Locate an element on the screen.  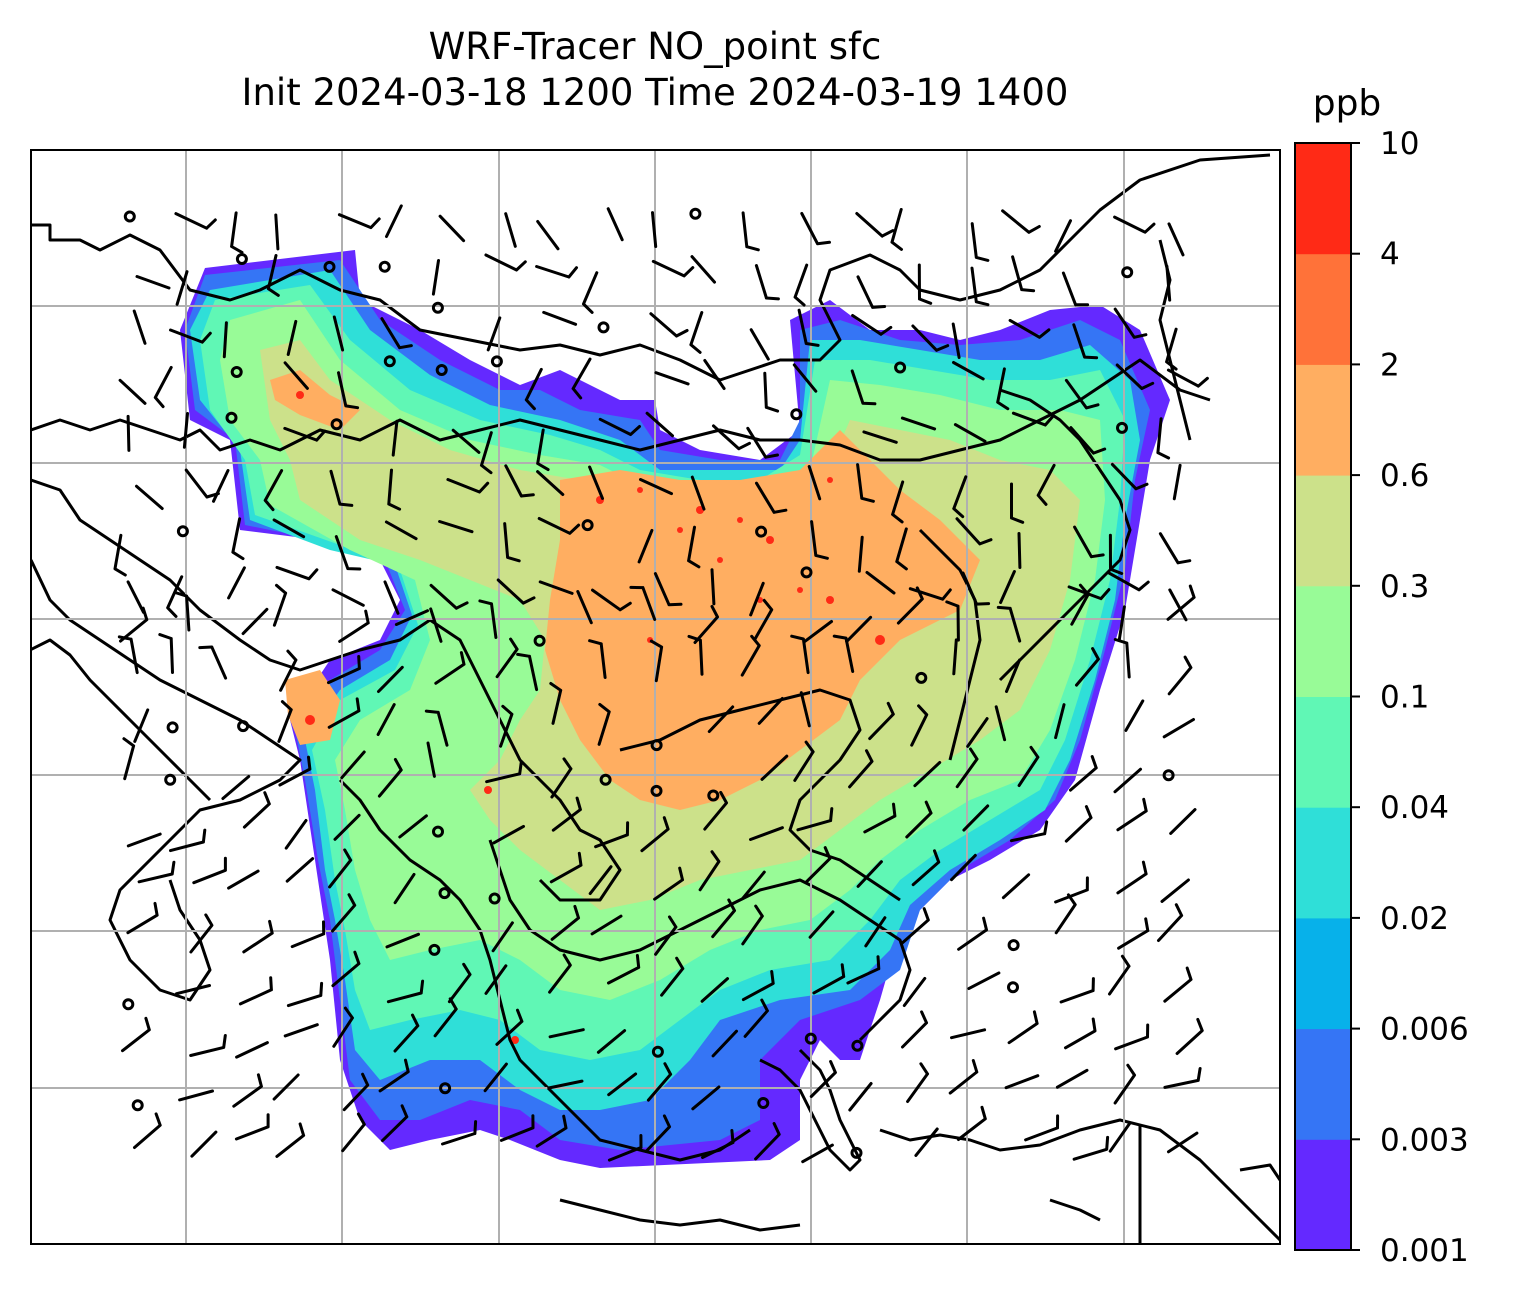
colorbar-tick-label: 0.3 is located at coordinates (1404, 587).